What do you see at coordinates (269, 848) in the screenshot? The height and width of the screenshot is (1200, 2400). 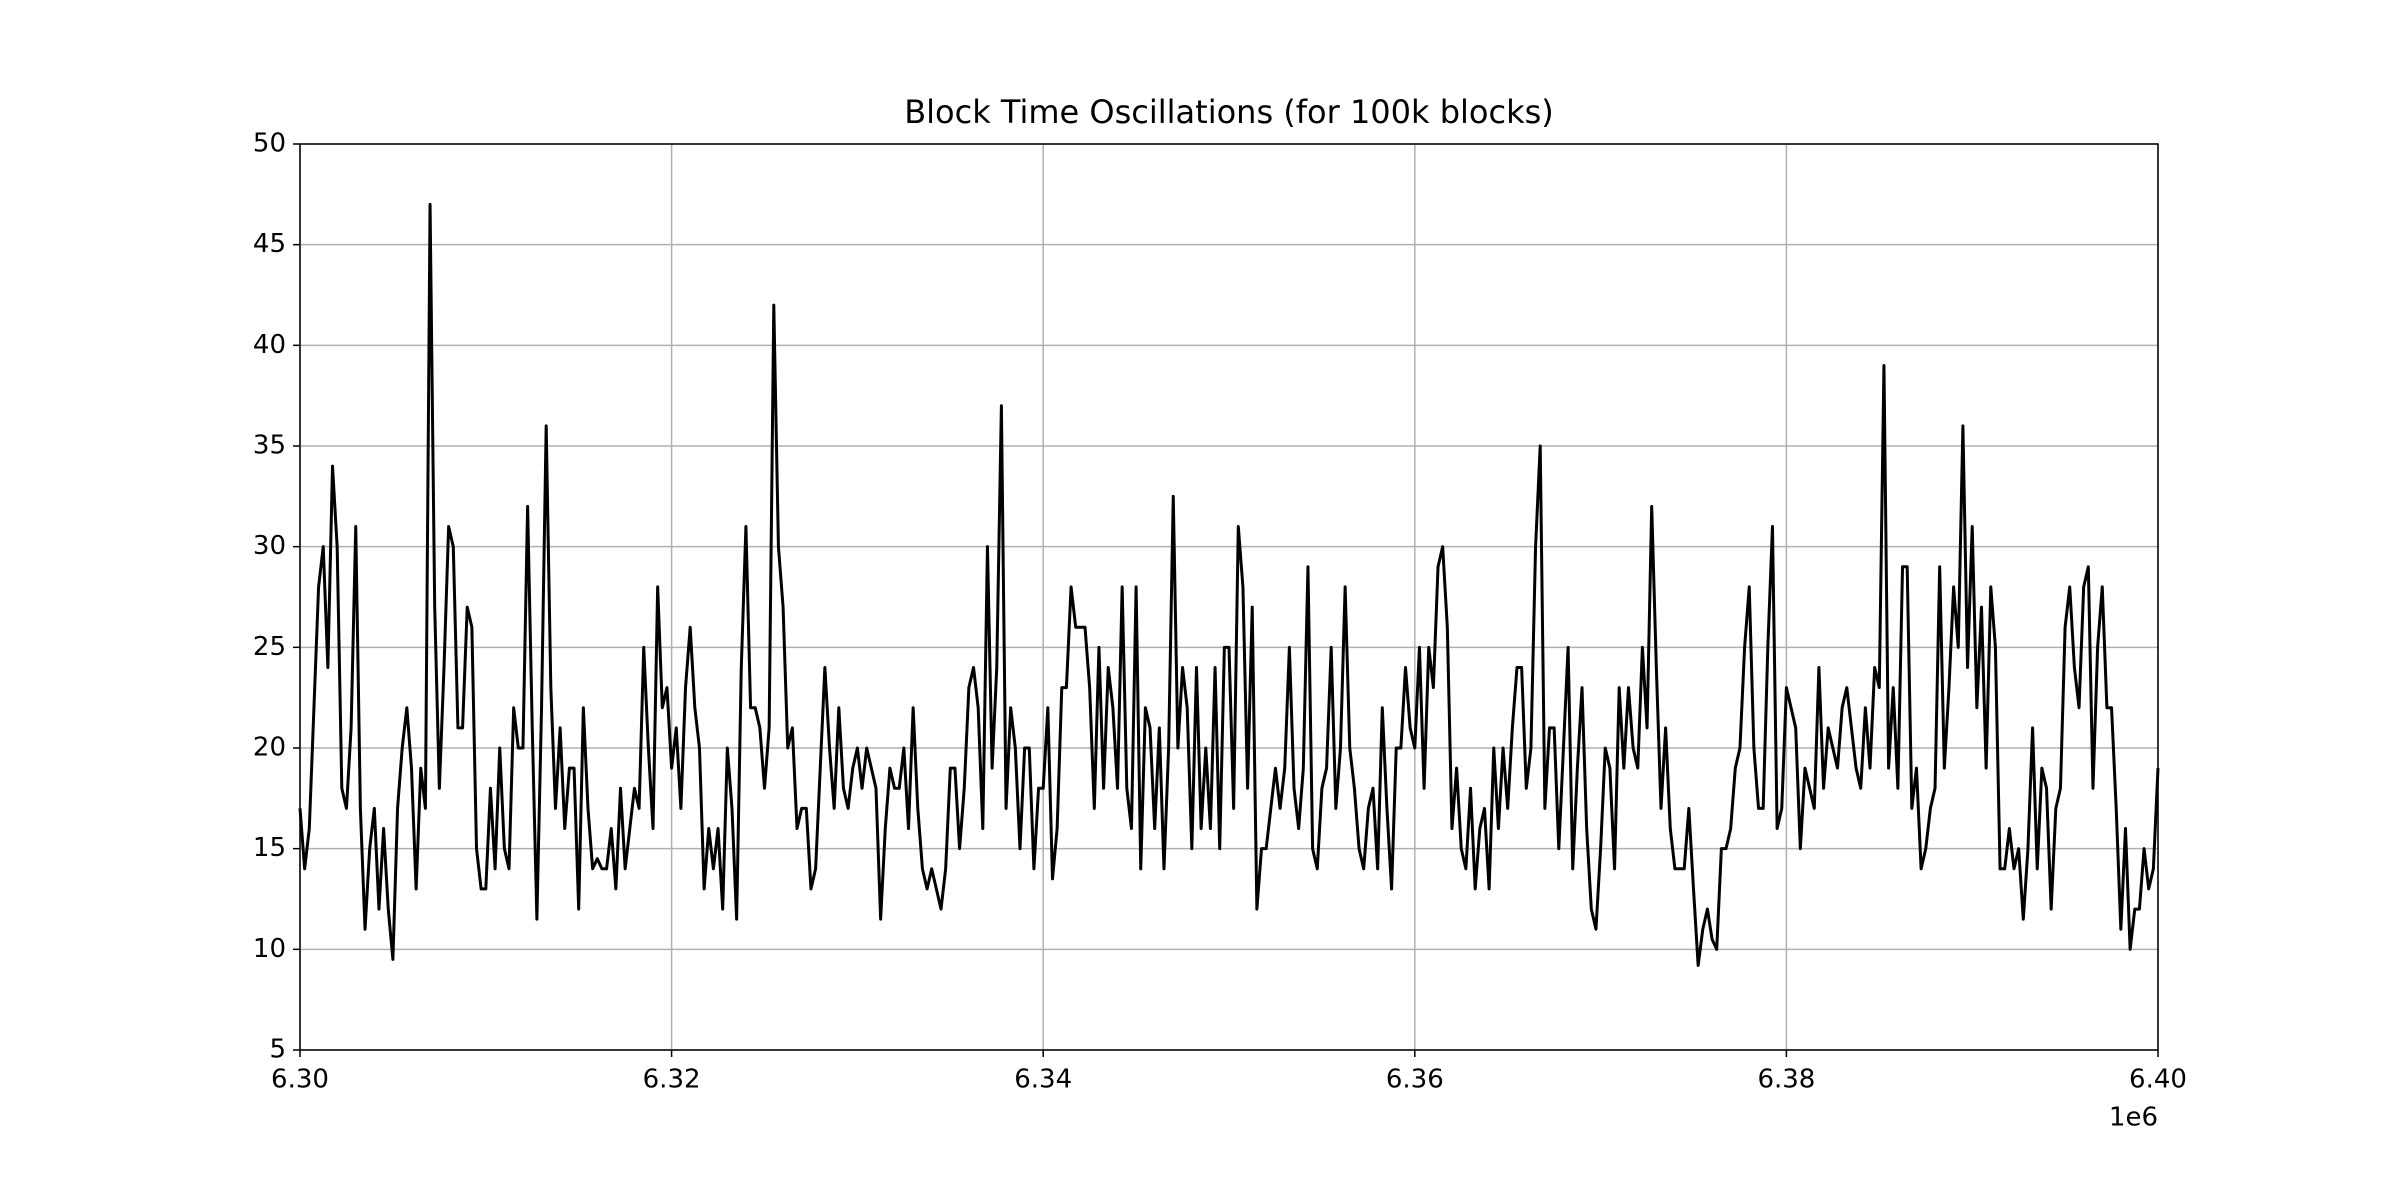 I see `y-tick-label: 15` at bounding box center [269, 848].